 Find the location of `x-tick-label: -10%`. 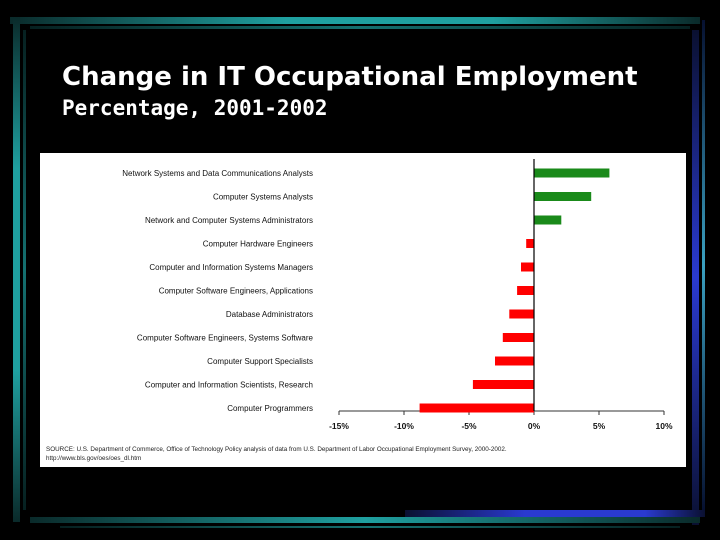

x-tick-label: -10% is located at coordinates (404, 426).